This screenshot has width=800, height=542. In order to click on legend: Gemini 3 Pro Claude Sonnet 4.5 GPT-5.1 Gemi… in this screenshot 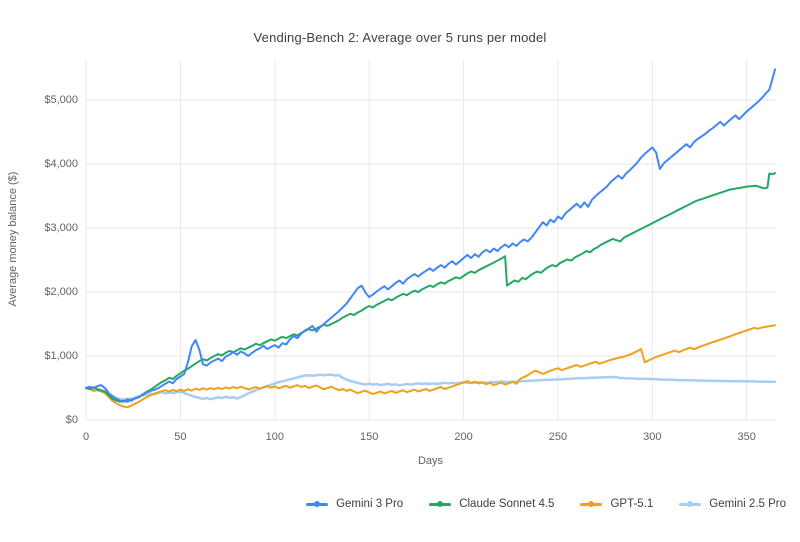, I will do `click(393, 504)`.